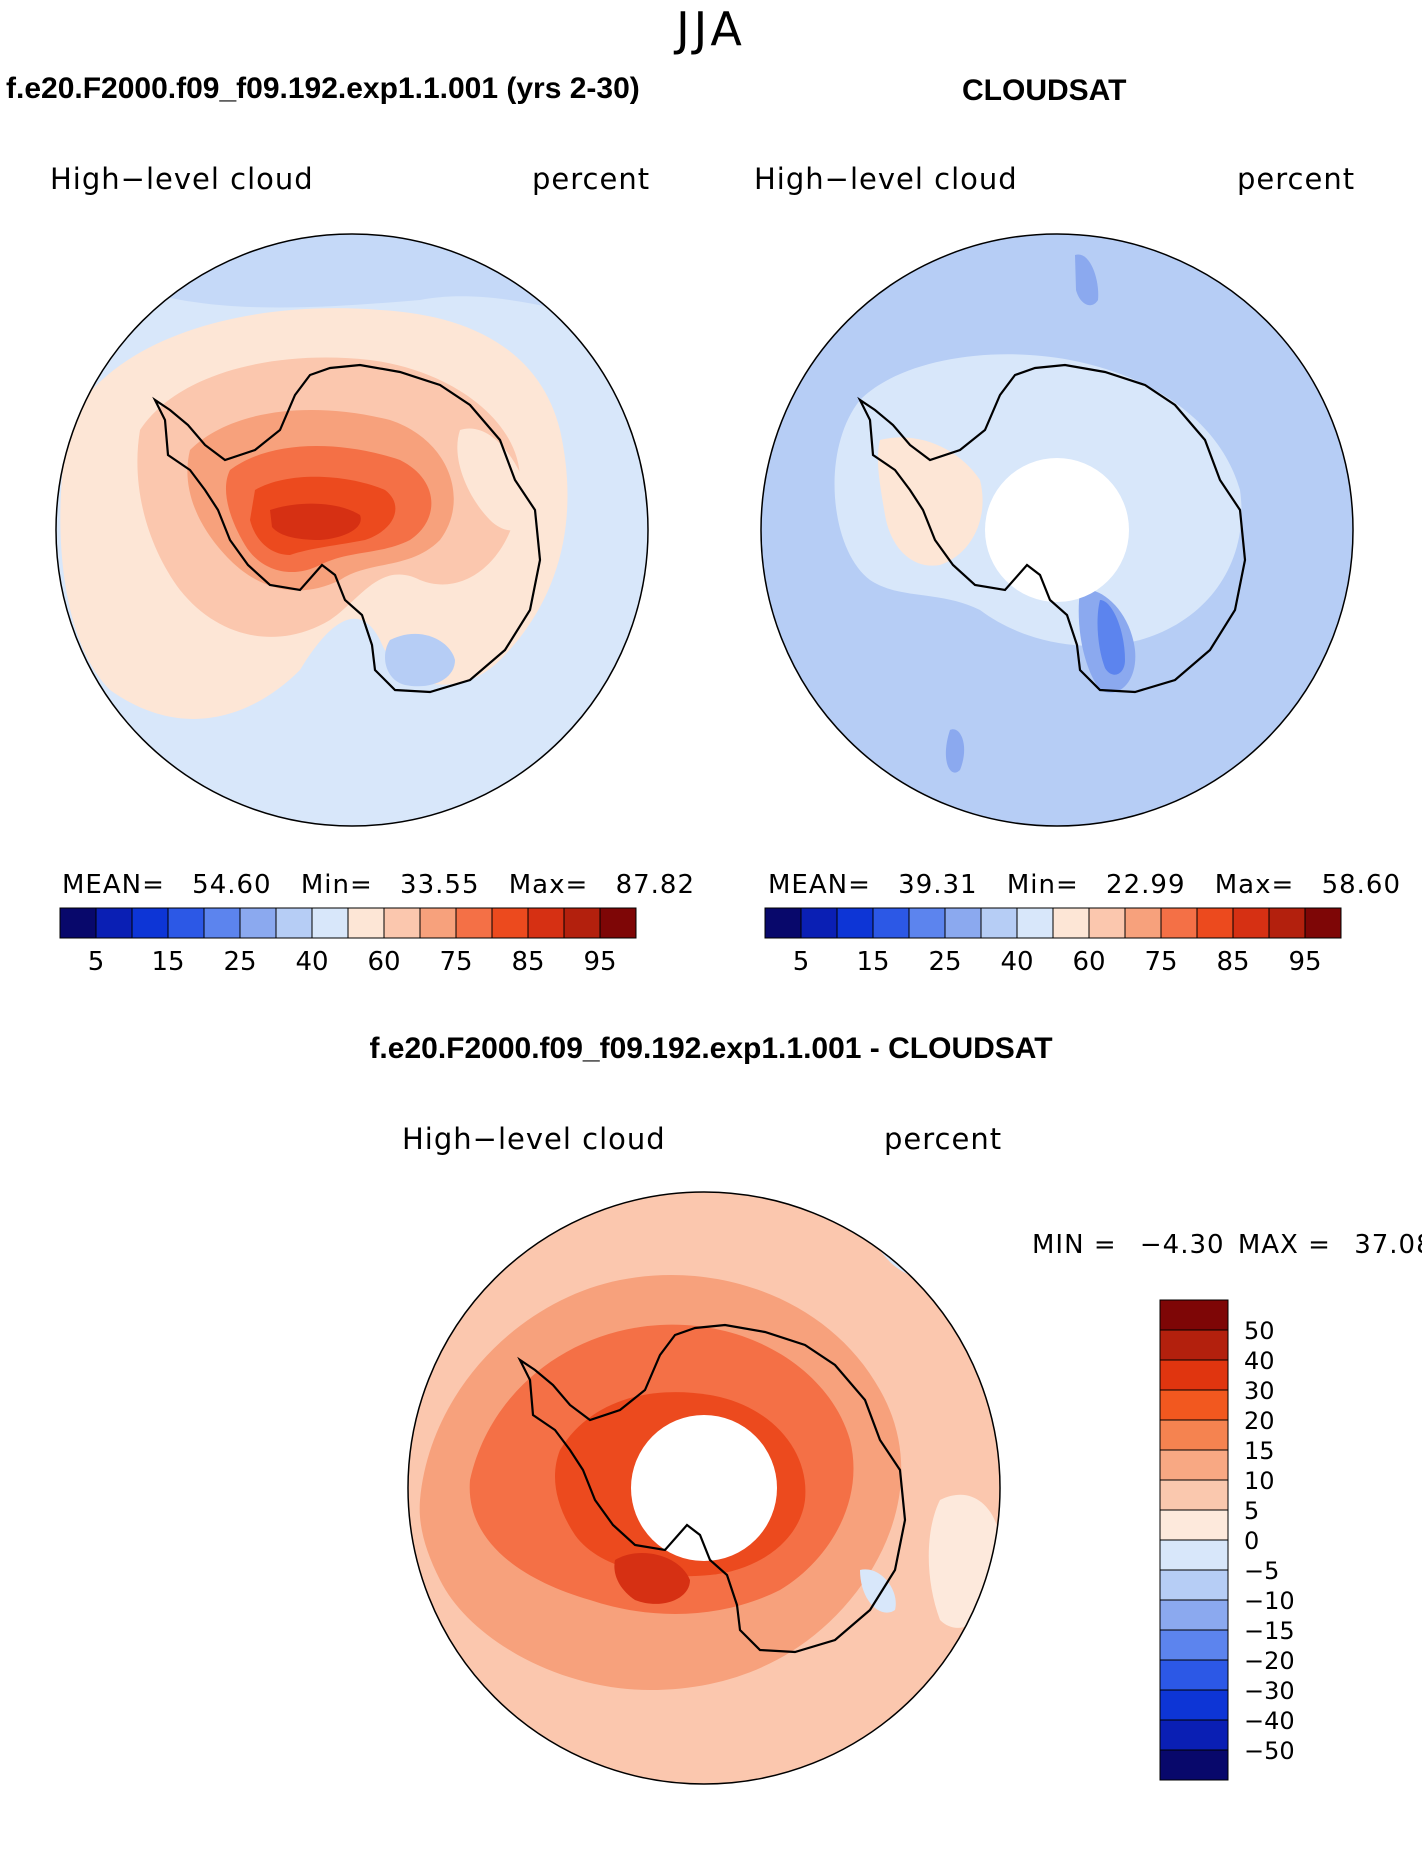  Describe the element at coordinates (378, 885) in the screenshot. I see `model-stats: MEAN= 54.60 Min= 33.55 Max= 87.82` at that location.